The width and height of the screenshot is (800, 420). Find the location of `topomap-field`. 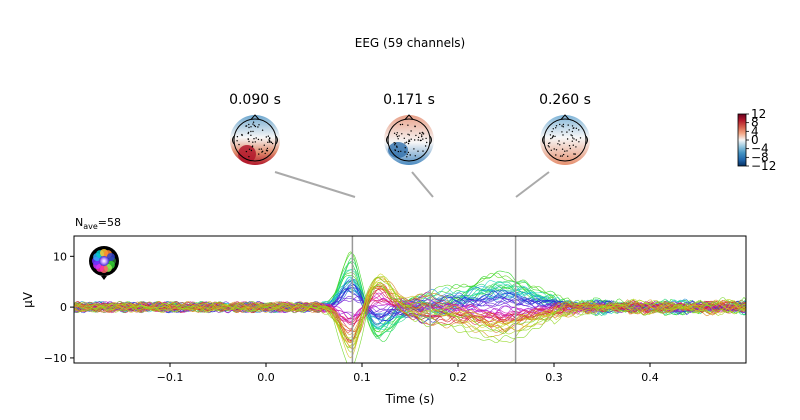

topomap-field is located at coordinates (565, 140).